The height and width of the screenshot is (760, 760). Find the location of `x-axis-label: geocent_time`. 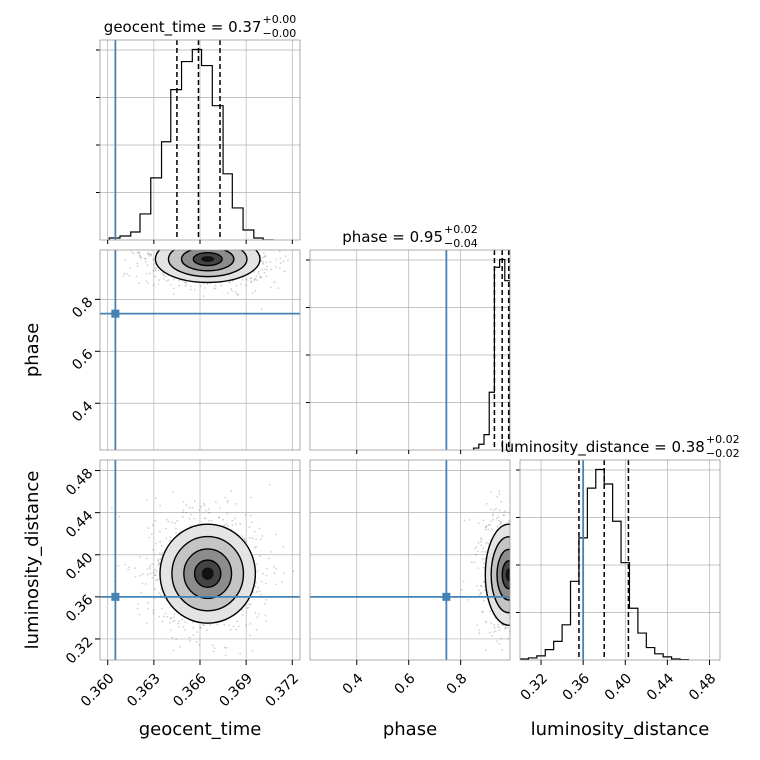

x-axis-label: geocent_time is located at coordinates (200, 729).